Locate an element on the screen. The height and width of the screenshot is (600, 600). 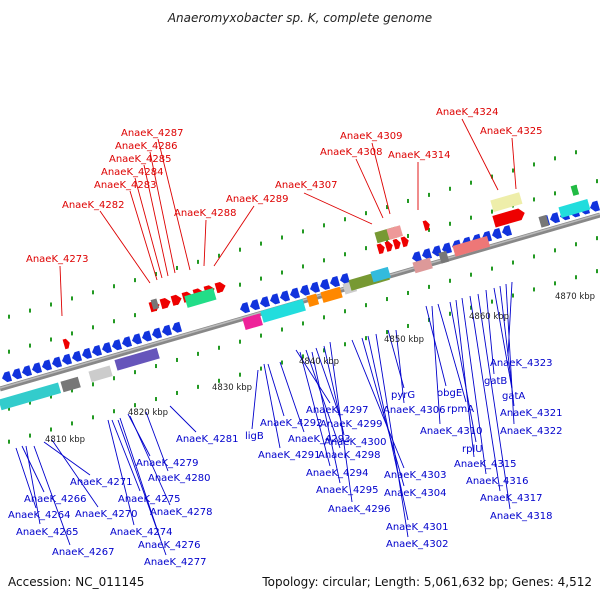
accession-text: Accession: NC_011145 is located at coordinates (76, 582).